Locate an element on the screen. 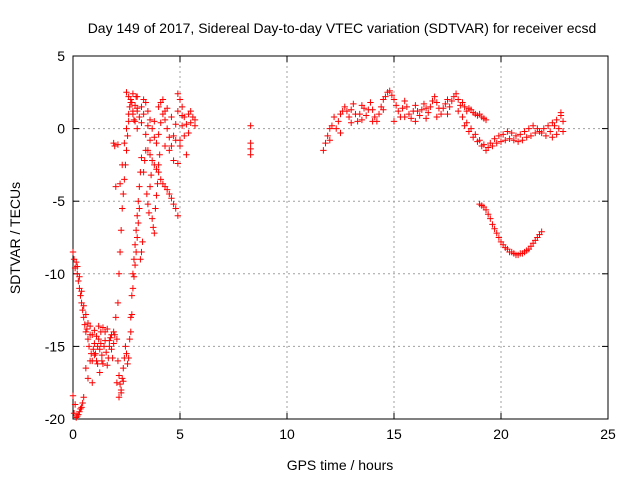 This screenshot has width=640, height=480. series-late-band is located at coordinates (443, 120).